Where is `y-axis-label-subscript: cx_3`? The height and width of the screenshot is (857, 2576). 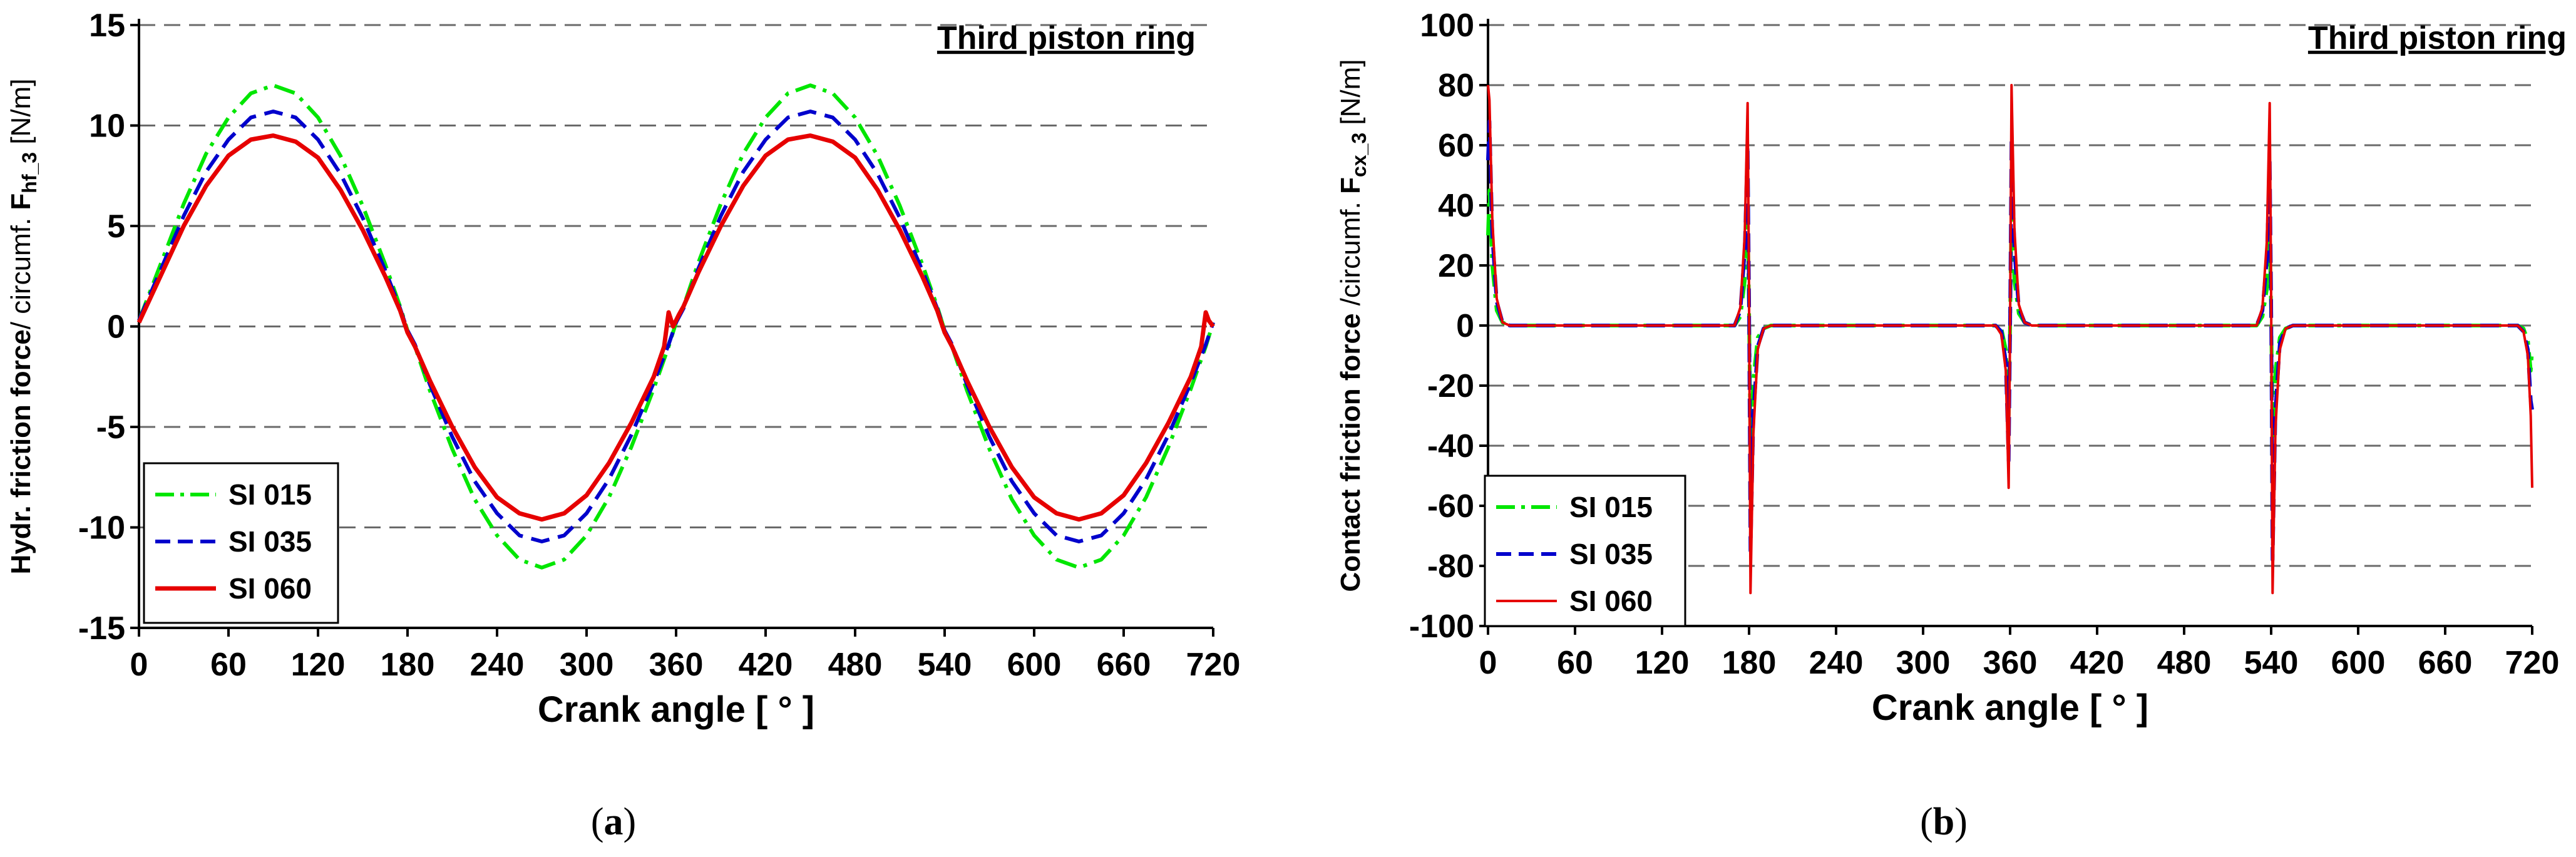
y-axis-label-subscript: cx_3 is located at coordinates (1359, 155).